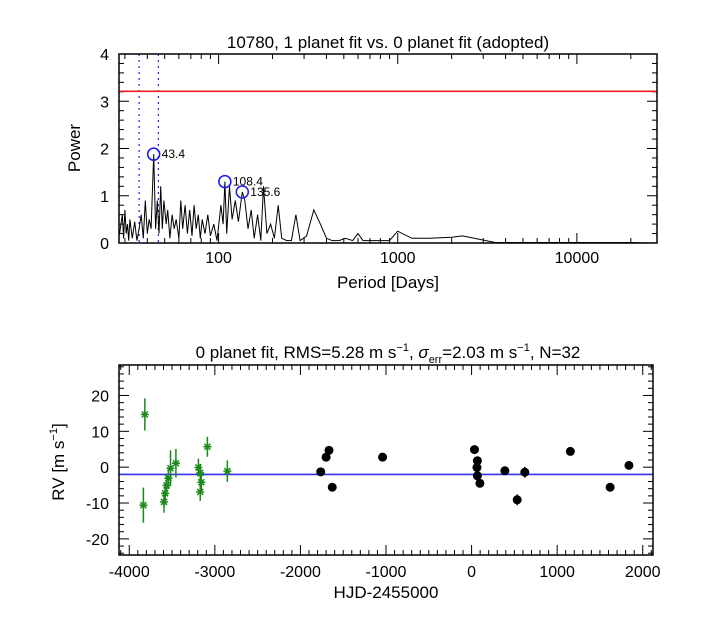 The image size is (703, 625). What do you see at coordinates (58, 425) in the screenshot?
I see `rv-ylabel-b: ]` at bounding box center [58, 425].